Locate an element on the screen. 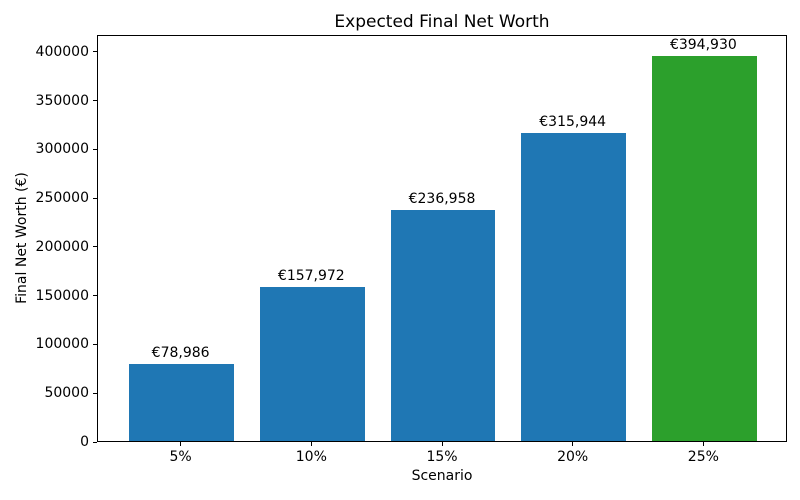  x-tick-label: 5% is located at coordinates (180, 457).